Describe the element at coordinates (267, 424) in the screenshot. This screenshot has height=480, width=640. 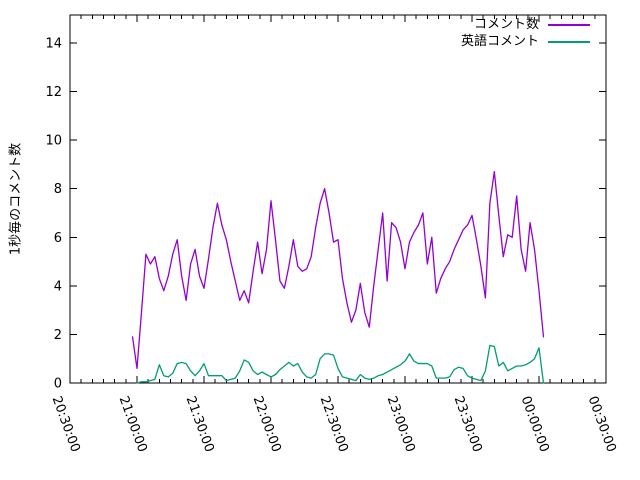
I see `x-tick-label: 22:00:00` at that location.